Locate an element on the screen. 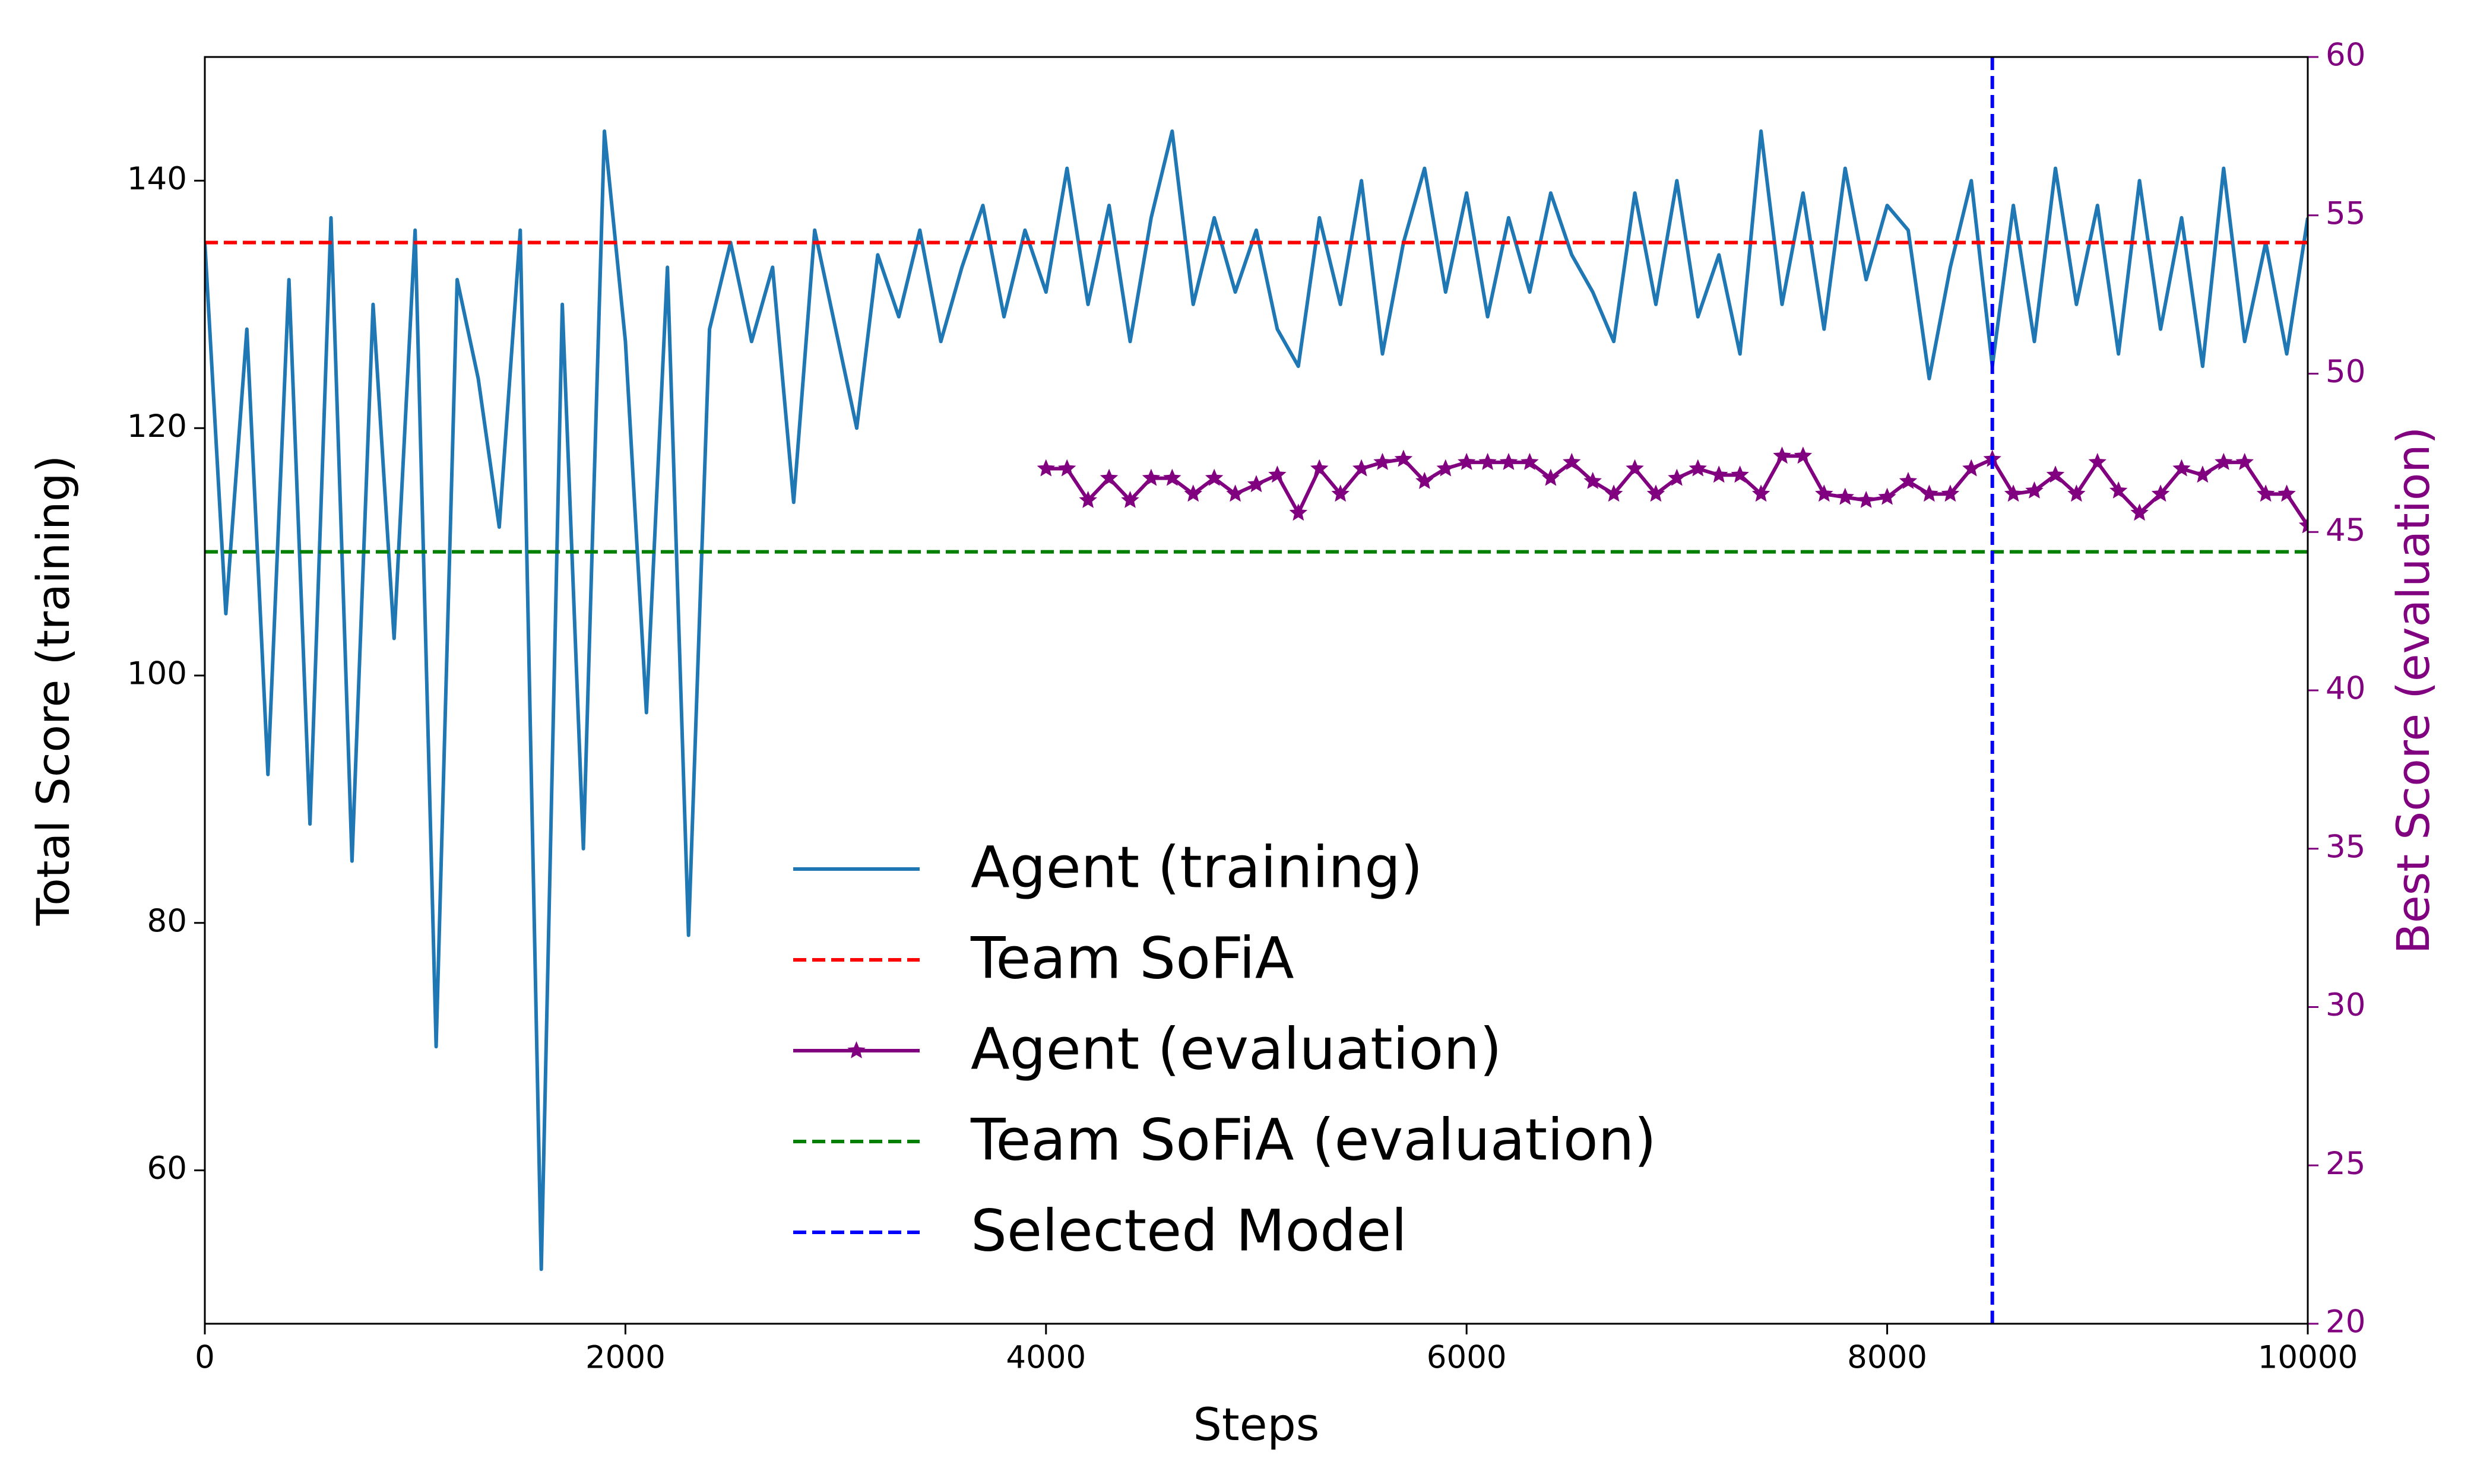  y2-tick-label: 45 is located at coordinates (2345, 530).